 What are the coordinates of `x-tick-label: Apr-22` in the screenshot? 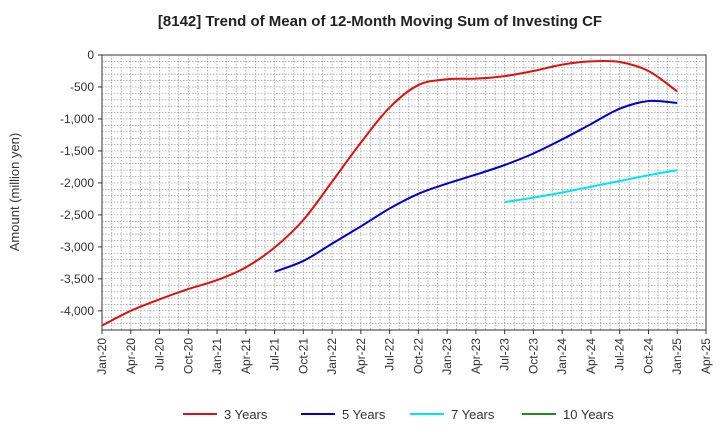 It's located at (361, 356).